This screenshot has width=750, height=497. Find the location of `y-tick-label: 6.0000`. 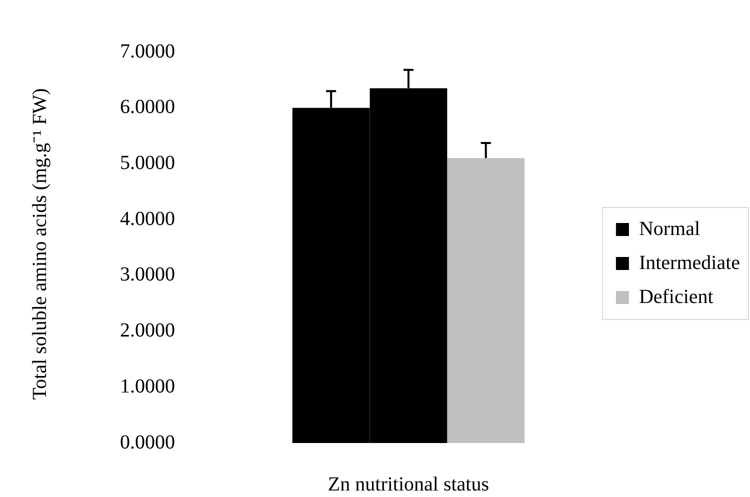

y-tick-label: 6.0000 is located at coordinates (147, 107).